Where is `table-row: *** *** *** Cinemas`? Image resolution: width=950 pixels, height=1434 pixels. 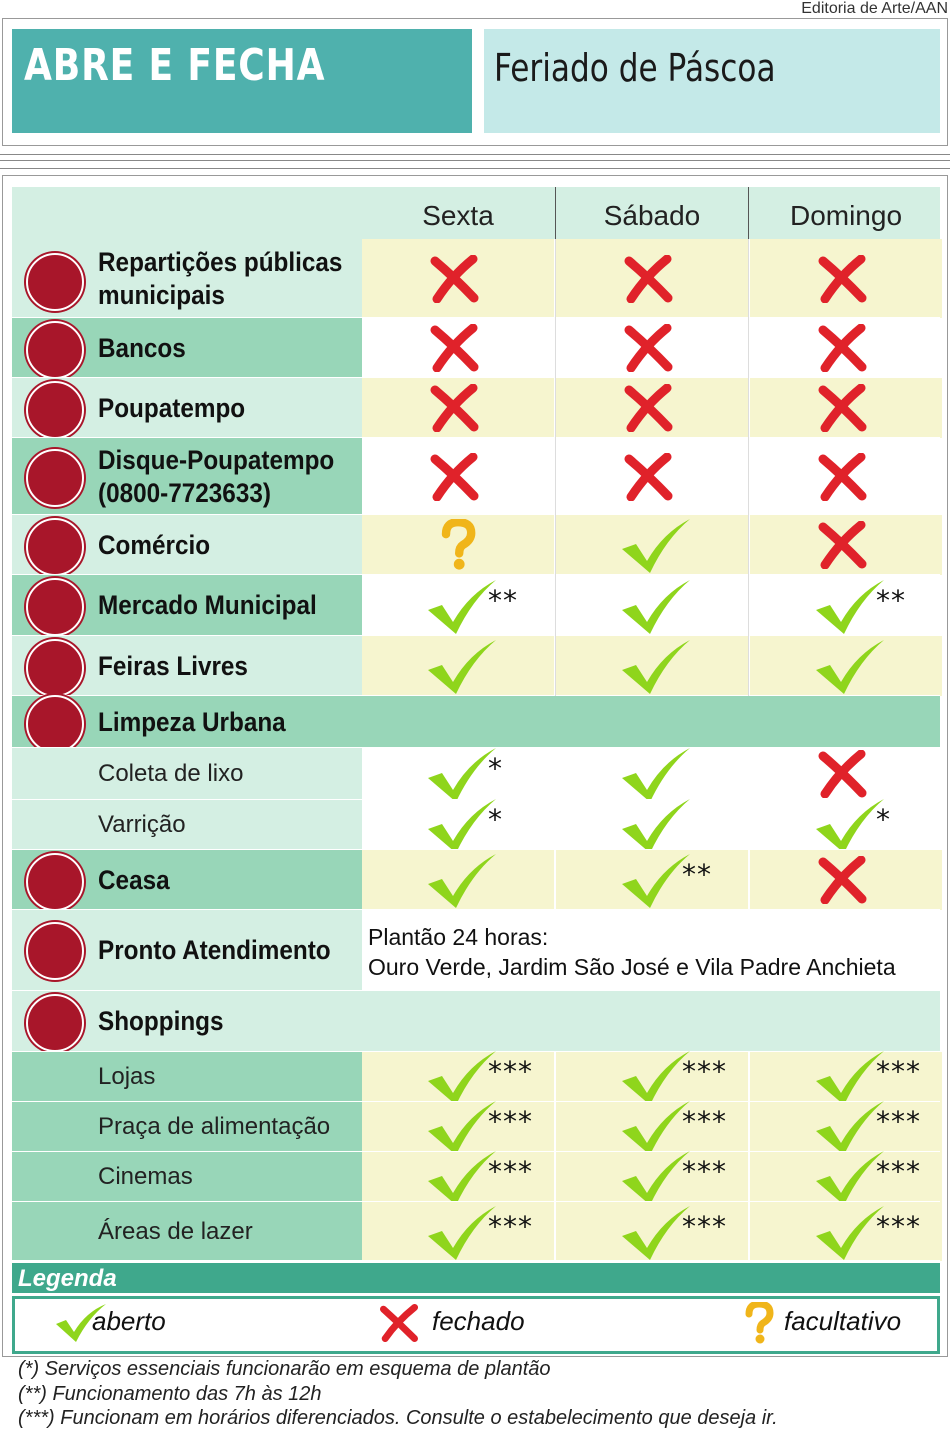 table-row: *** *** *** Cinemas is located at coordinates (477, 1178).